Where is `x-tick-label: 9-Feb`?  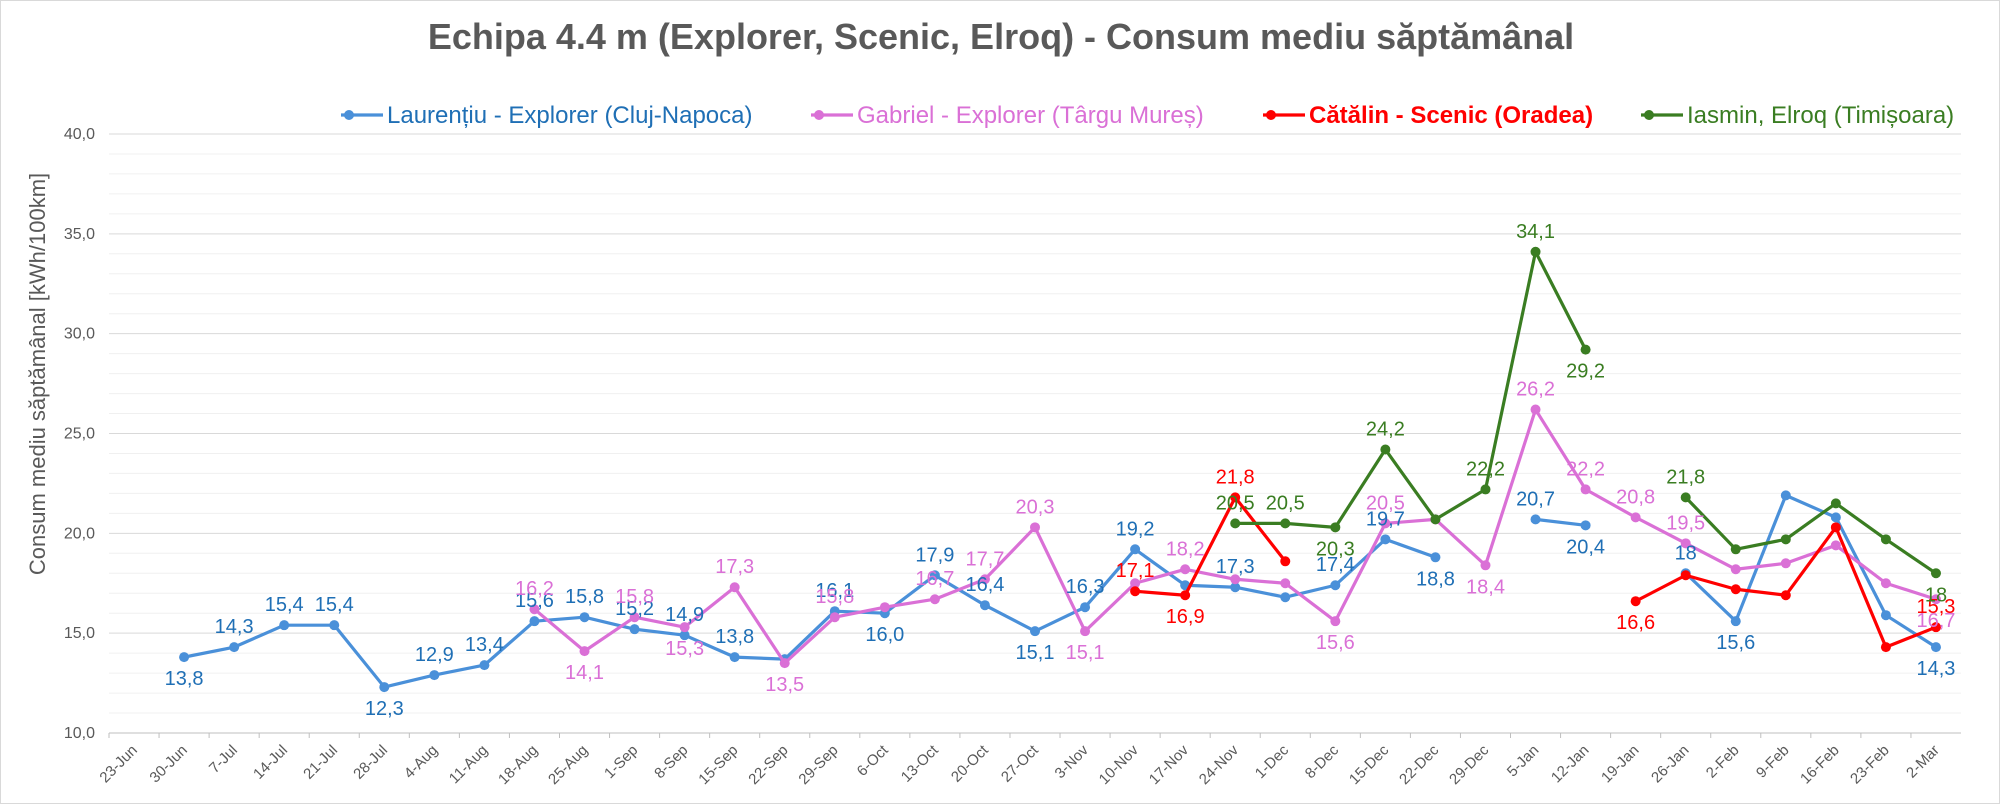
x-tick-label: 9-Feb is located at coordinates (1773, 762).